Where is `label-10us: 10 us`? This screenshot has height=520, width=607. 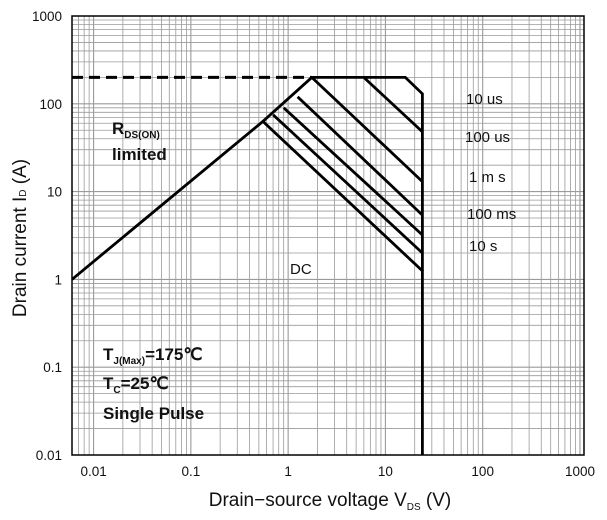 label-10us: 10 us is located at coordinates (484, 99).